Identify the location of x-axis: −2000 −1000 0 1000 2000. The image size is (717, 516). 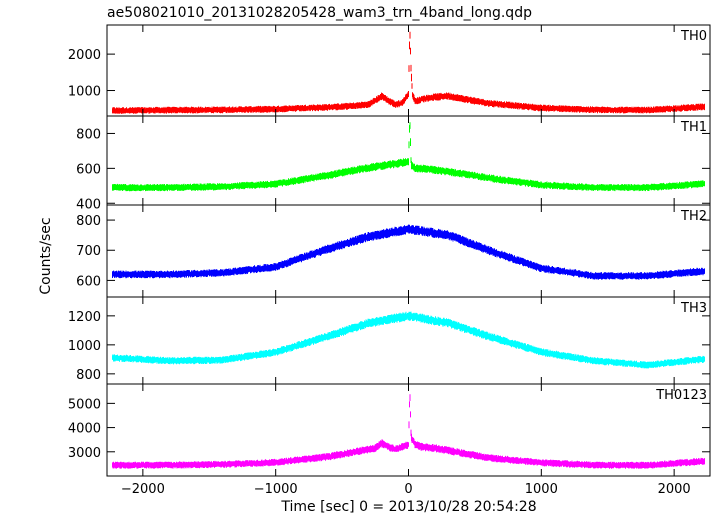
(406, 489).